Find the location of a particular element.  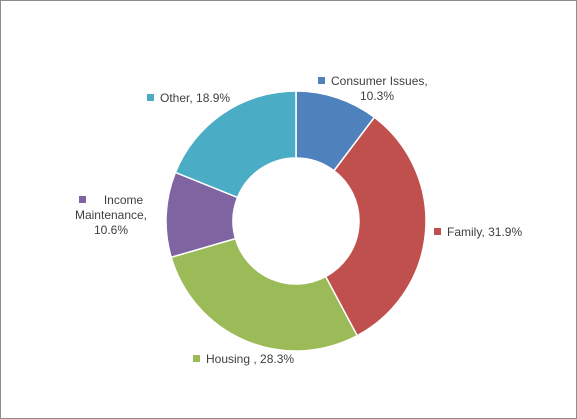

label-housing: Housing , 28.3% is located at coordinates (243, 359).